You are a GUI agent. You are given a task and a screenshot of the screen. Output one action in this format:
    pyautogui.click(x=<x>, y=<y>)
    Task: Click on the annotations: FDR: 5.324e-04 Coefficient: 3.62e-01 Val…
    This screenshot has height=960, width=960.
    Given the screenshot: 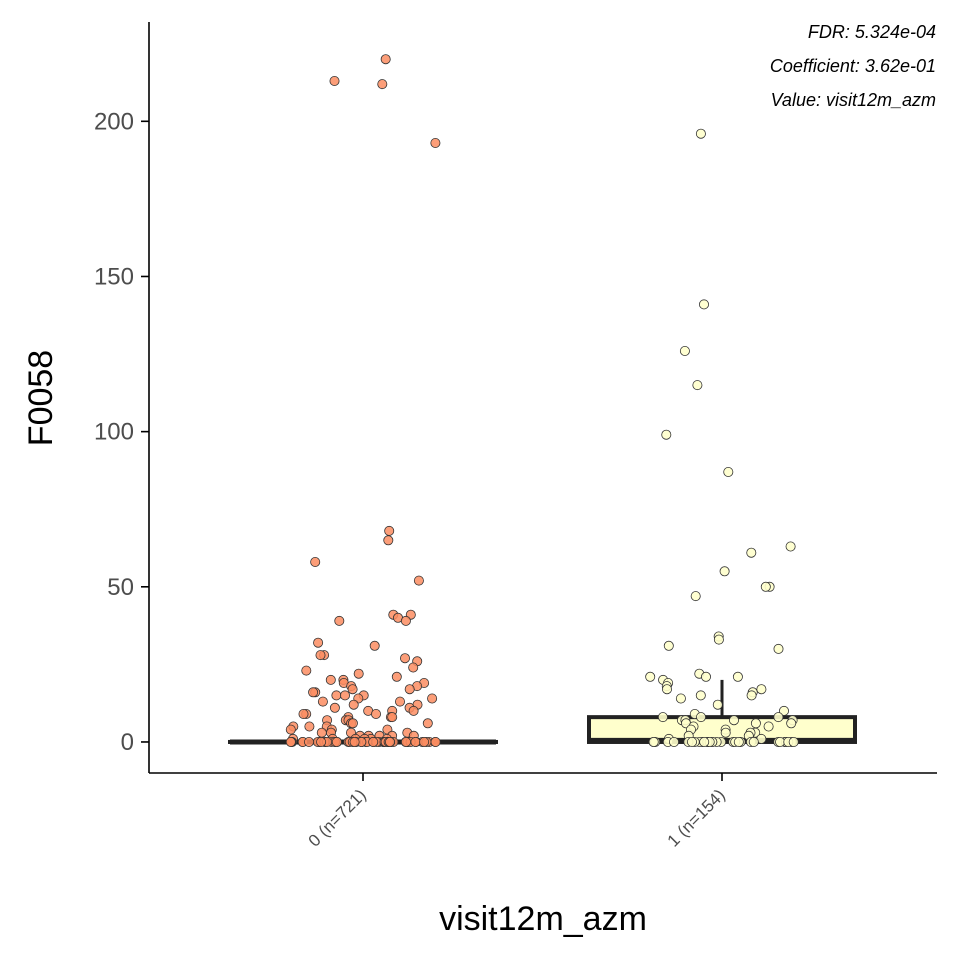 What is the action you would take?
    pyautogui.click(x=853, y=66)
    